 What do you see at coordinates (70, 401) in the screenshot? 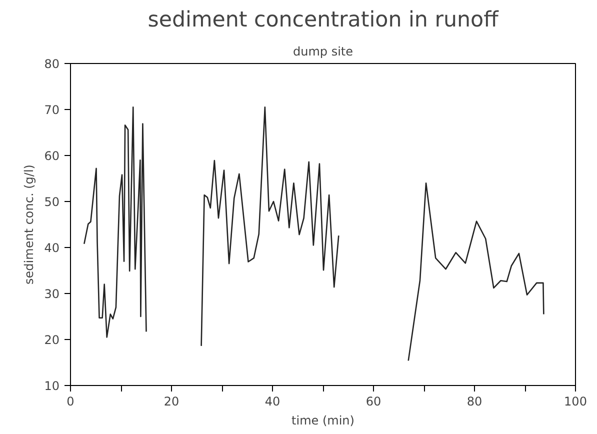
I see `x-tick-label: 0` at bounding box center [70, 401].